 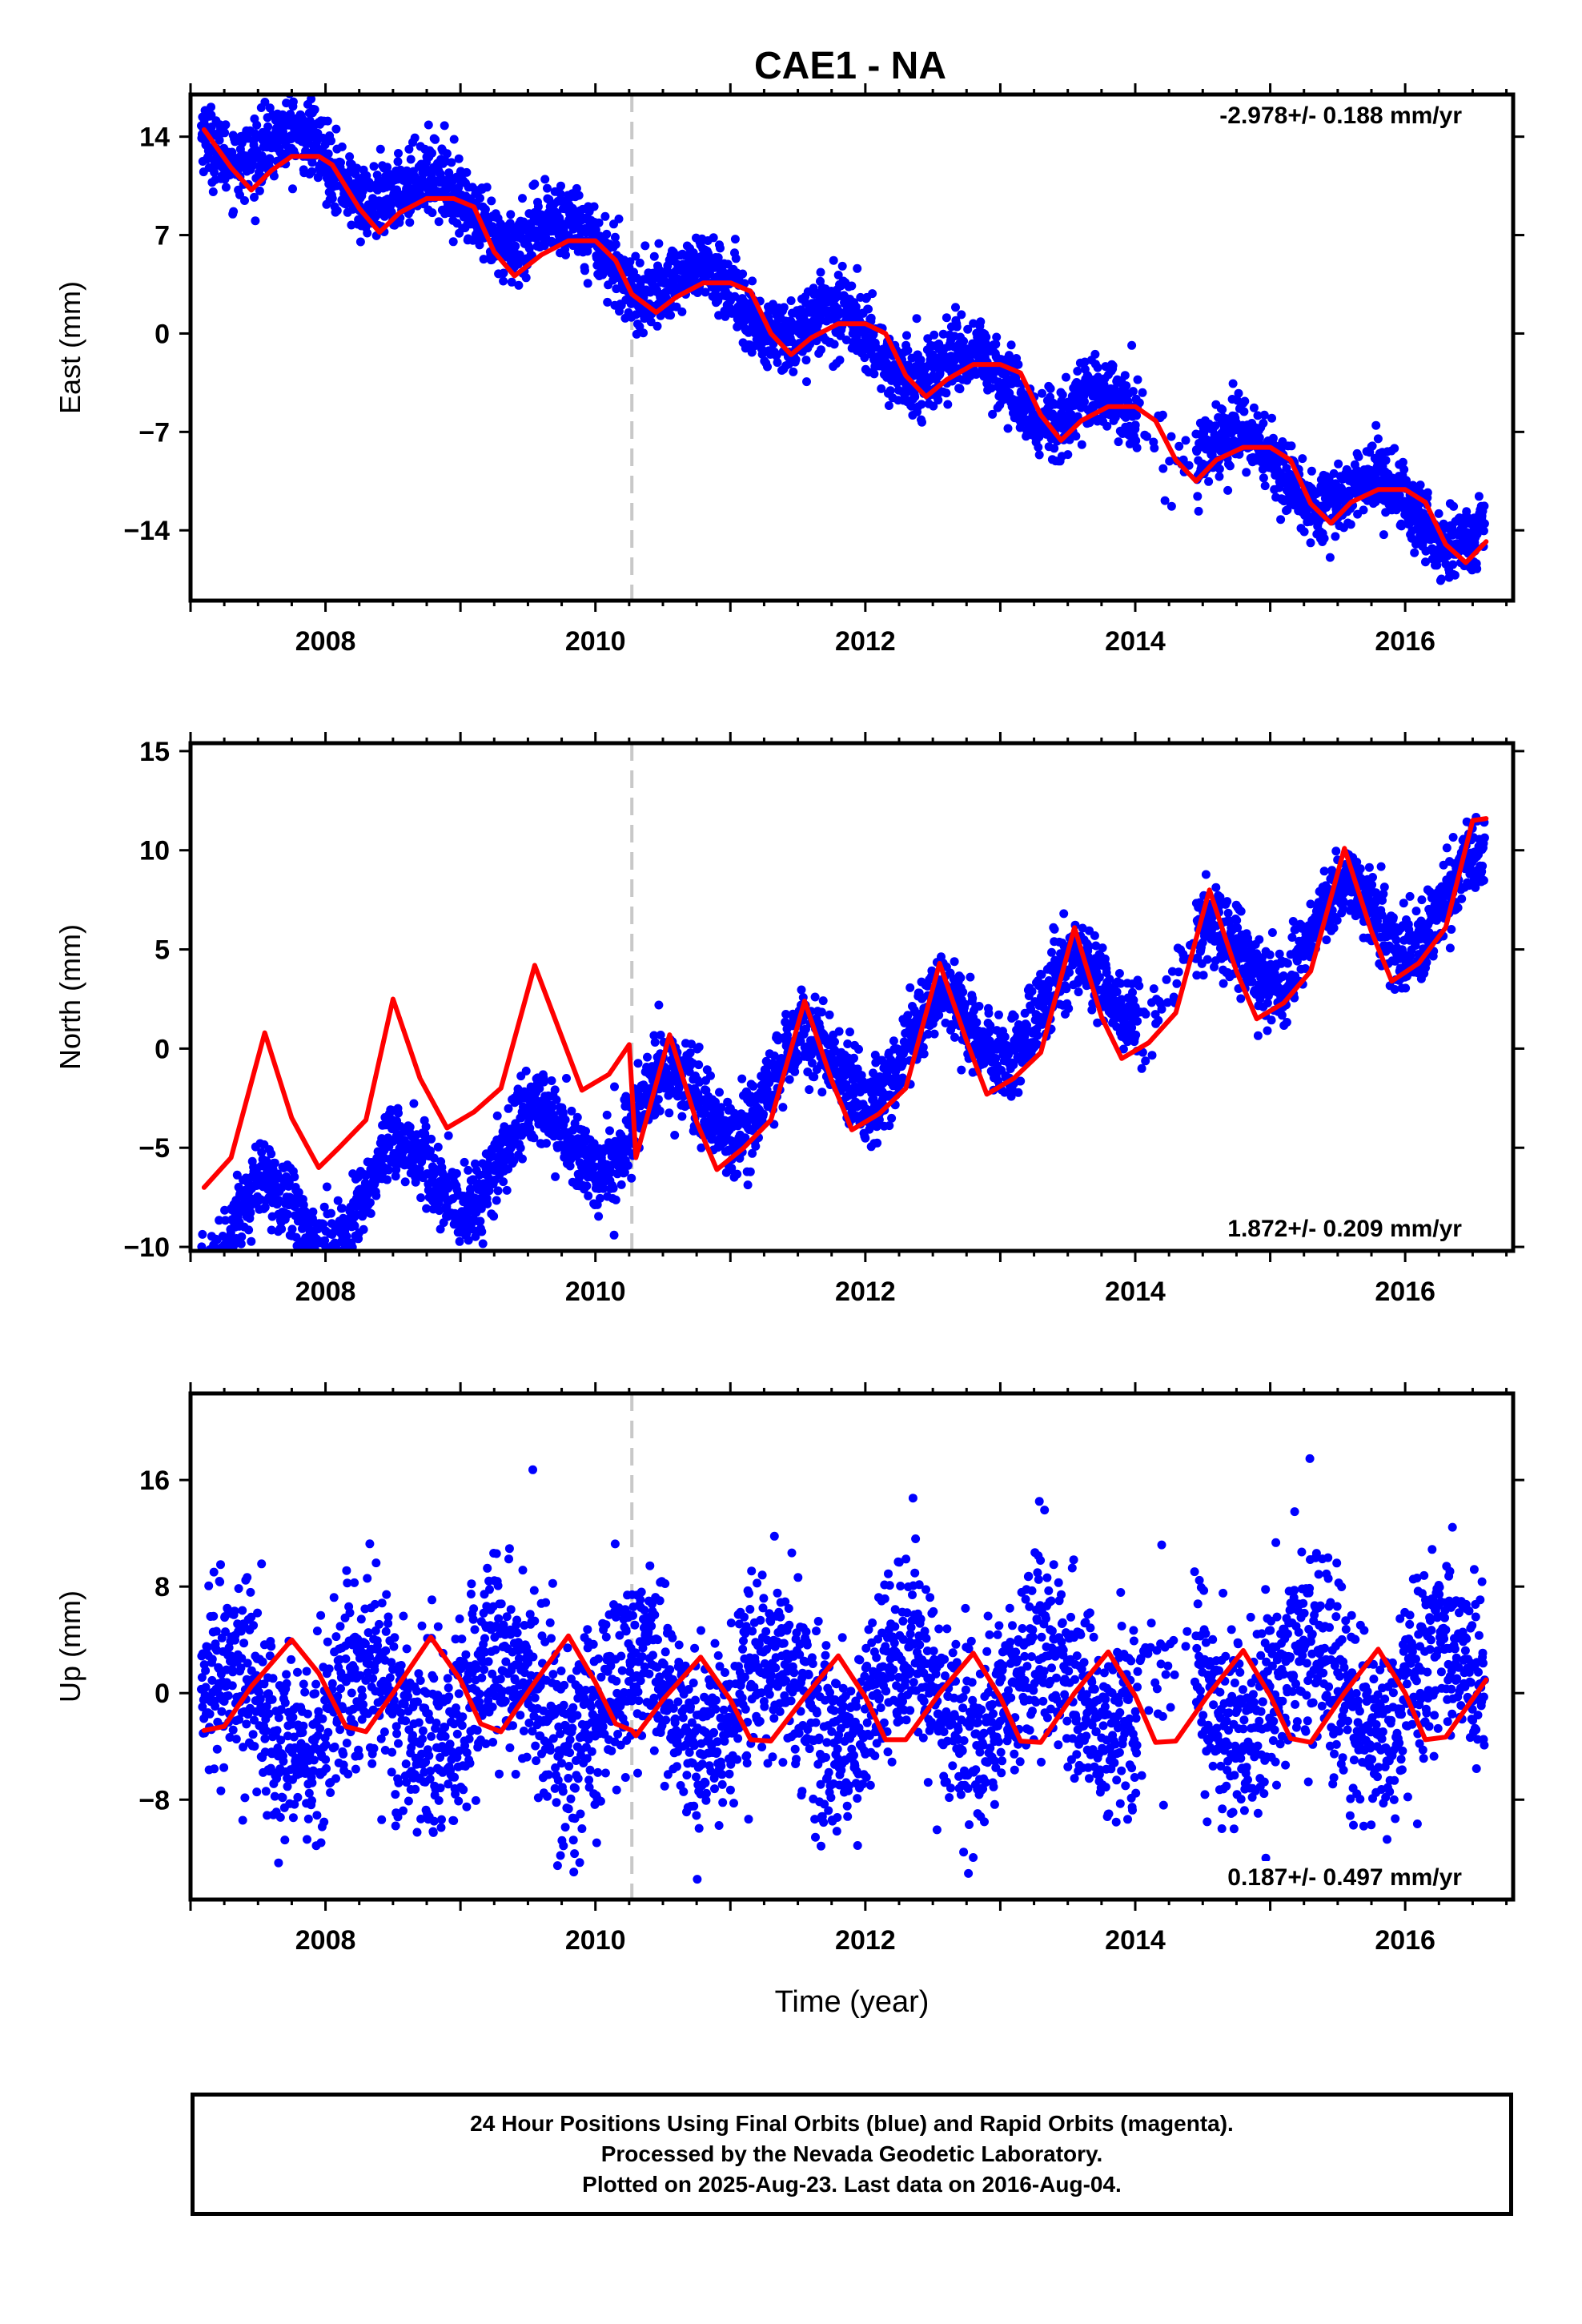 What do you see at coordinates (162, 334) in the screenshot?
I see `y-tick-label: 0` at bounding box center [162, 334].